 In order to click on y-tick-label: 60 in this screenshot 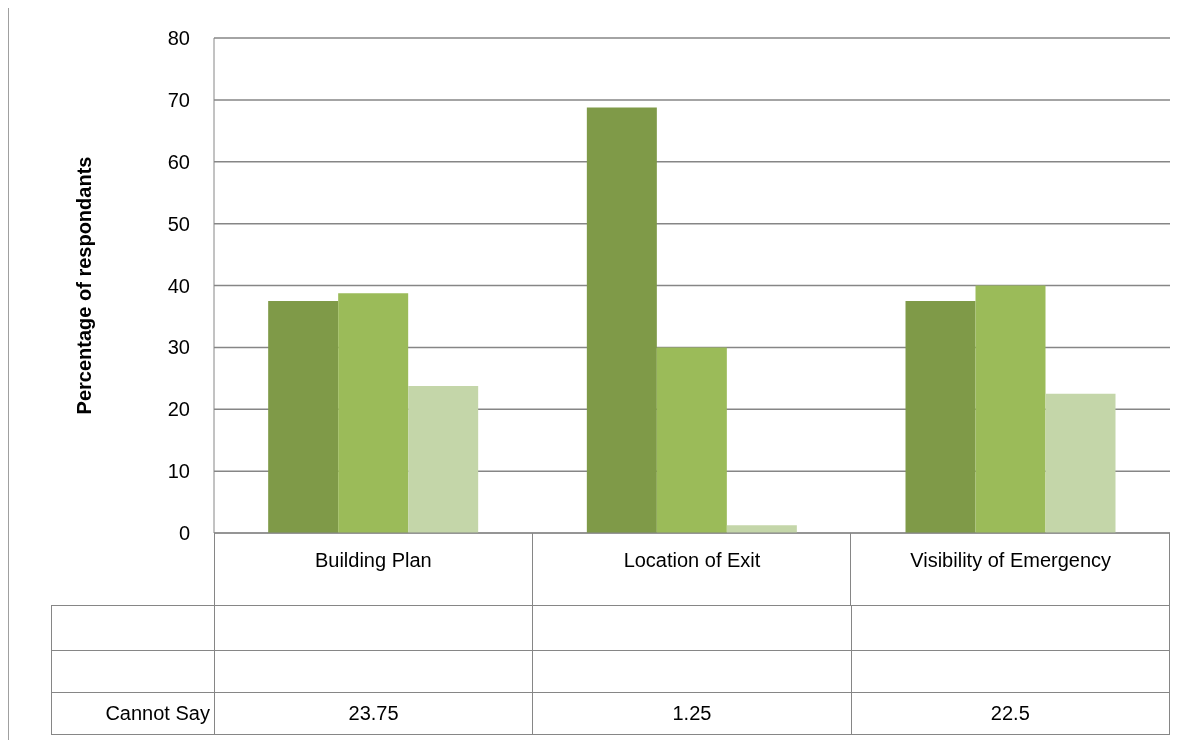, I will do `click(178, 161)`.